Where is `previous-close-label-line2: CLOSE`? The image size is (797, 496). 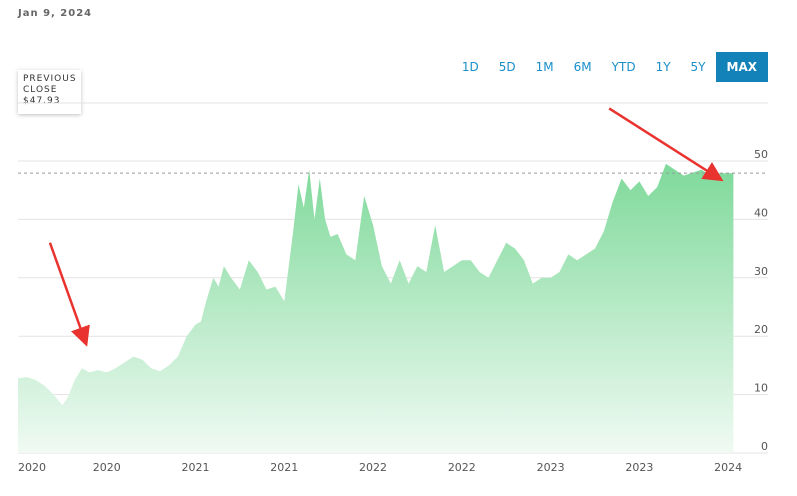 previous-close-label-line2: CLOSE is located at coordinates (40, 90).